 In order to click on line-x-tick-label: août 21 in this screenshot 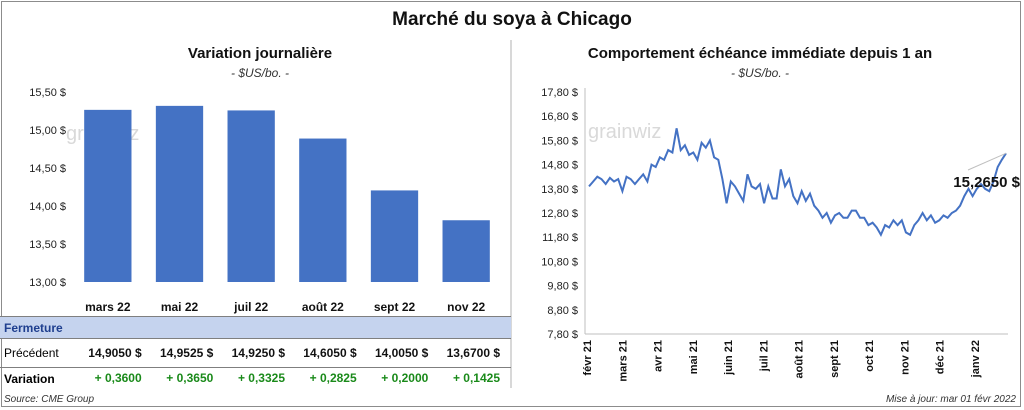, I will do `click(800, 359)`.